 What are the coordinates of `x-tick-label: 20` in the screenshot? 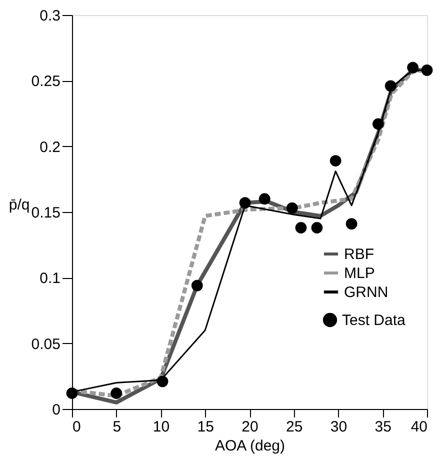 It's located at (250, 427).